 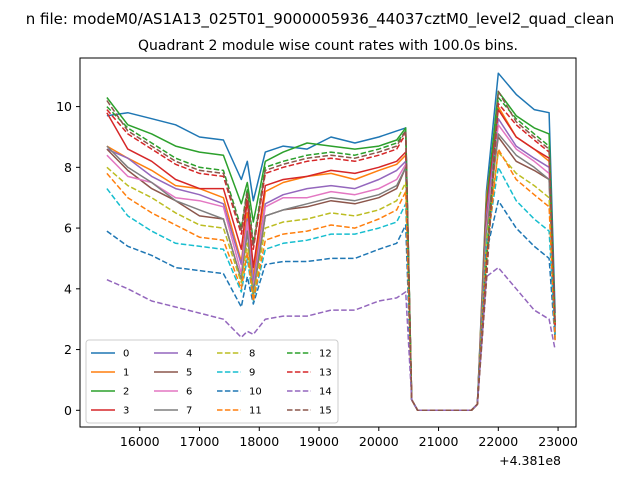 What do you see at coordinates (252, 354) in the screenshot?
I see `legend-label-8: 8` at bounding box center [252, 354].